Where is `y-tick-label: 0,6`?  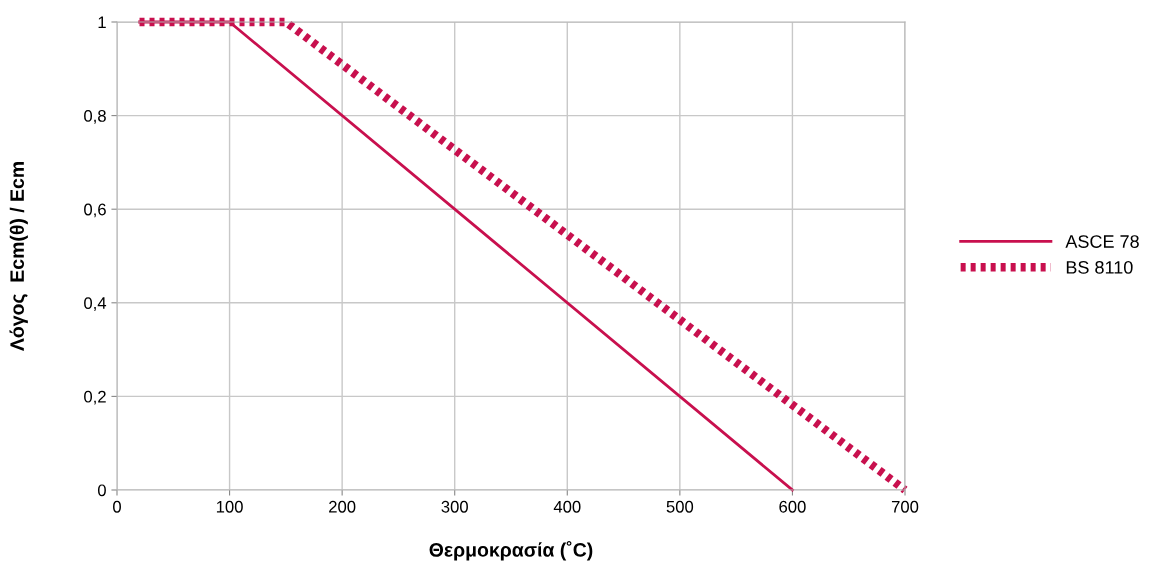
y-tick-label: 0,6 is located at coordinates (95, 210).